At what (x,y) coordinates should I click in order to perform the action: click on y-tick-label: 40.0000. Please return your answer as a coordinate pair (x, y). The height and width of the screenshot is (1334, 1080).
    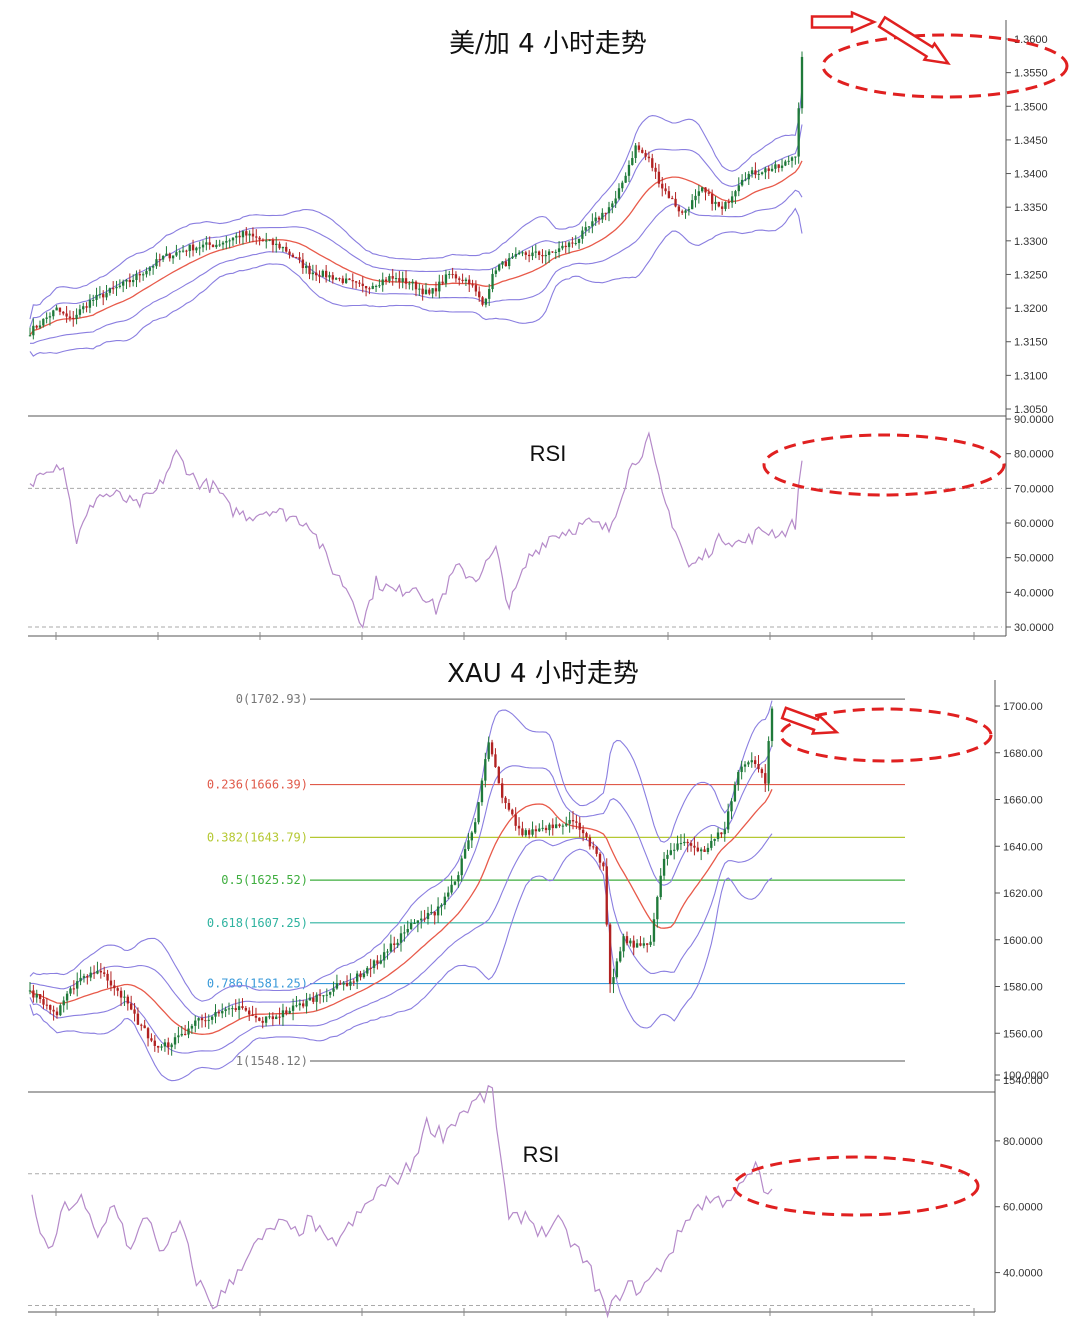
    Looking at the image, I should click on (1023, 1274).